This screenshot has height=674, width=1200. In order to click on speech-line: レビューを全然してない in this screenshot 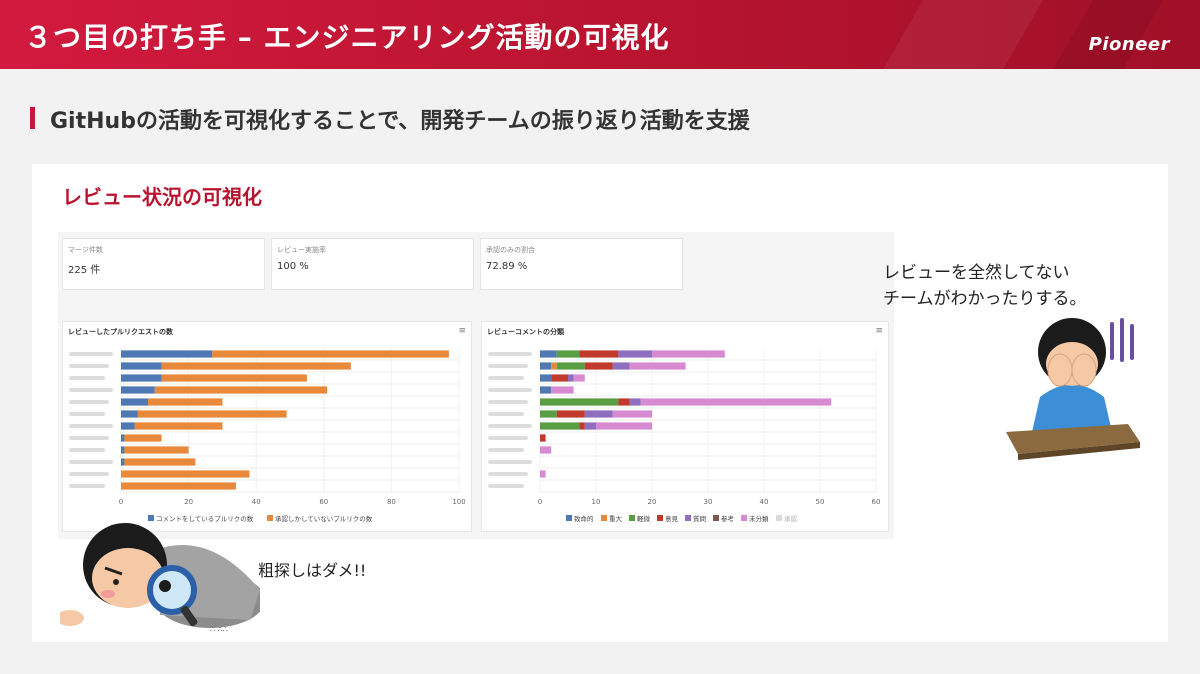, I will do `click(976, 273)`.